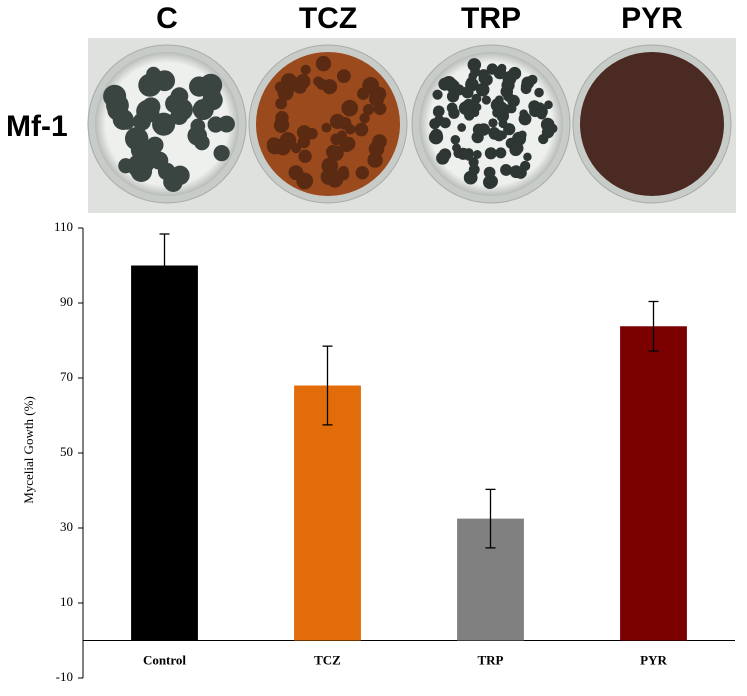  Describe the element at coordinates (37, 126) in the screenshot. I see `row-label: Mf-1` at that location.